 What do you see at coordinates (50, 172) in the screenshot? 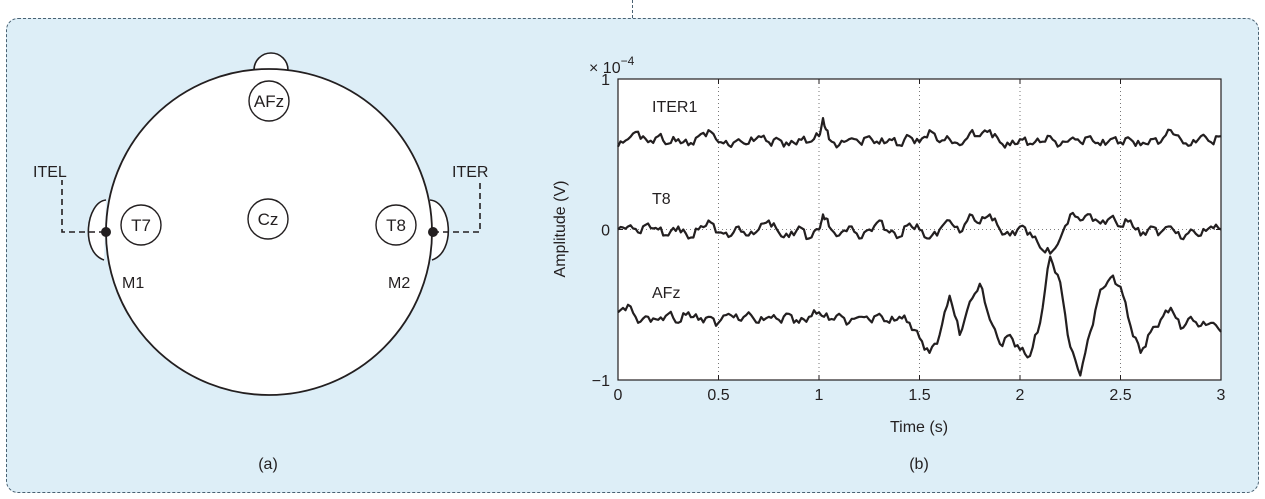
I see `ear-left-label: ITEL` at bounding box center [50, 172].